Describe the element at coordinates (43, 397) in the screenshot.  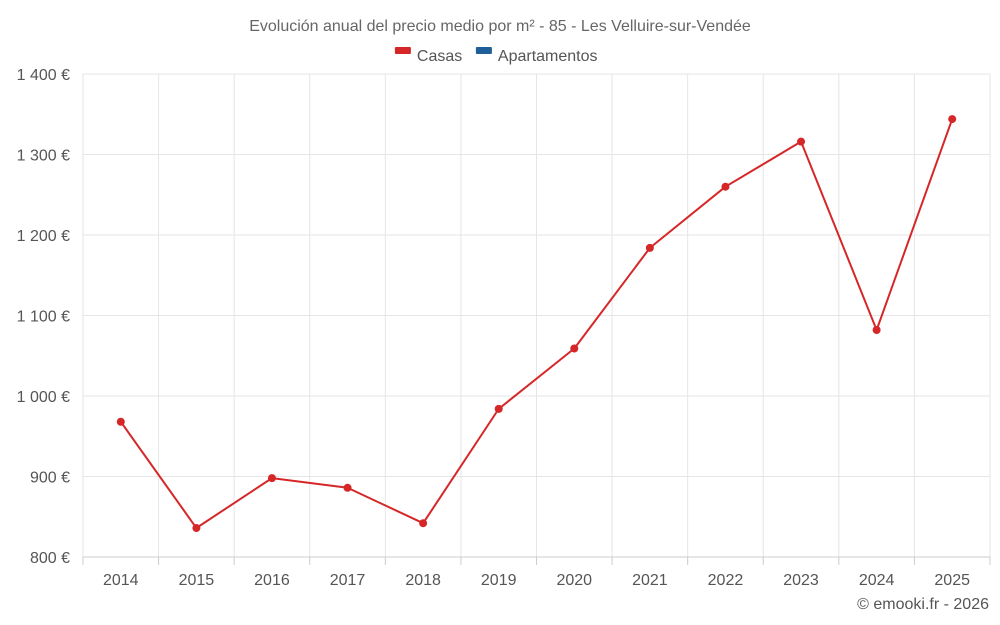
I see `y-tick-label: 1 000 €` at that location.